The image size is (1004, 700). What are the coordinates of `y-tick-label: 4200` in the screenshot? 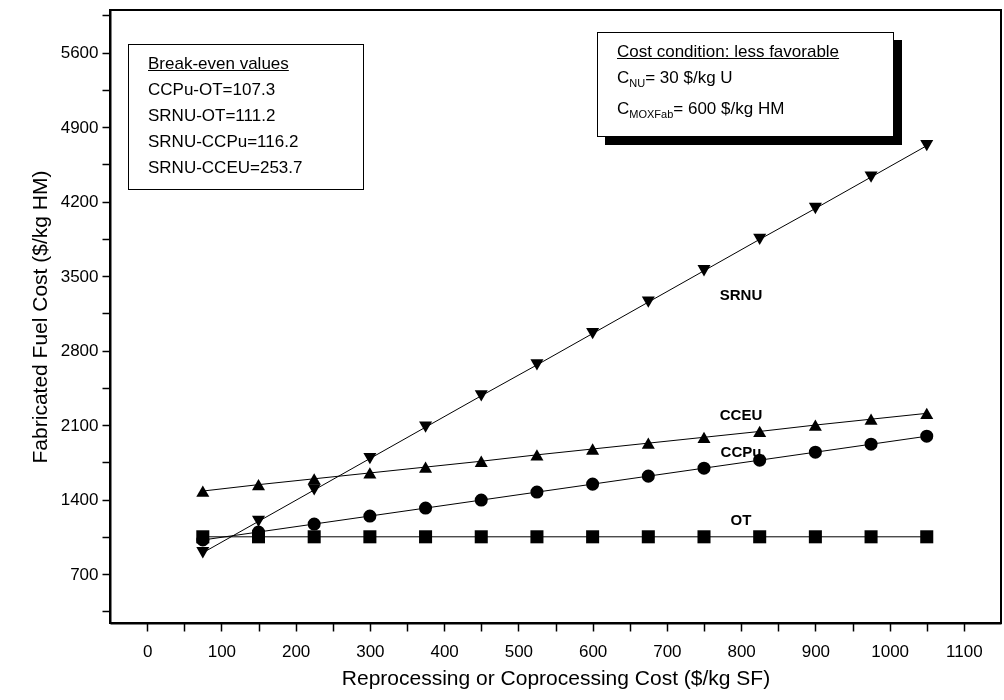 It's located at (79, 202).